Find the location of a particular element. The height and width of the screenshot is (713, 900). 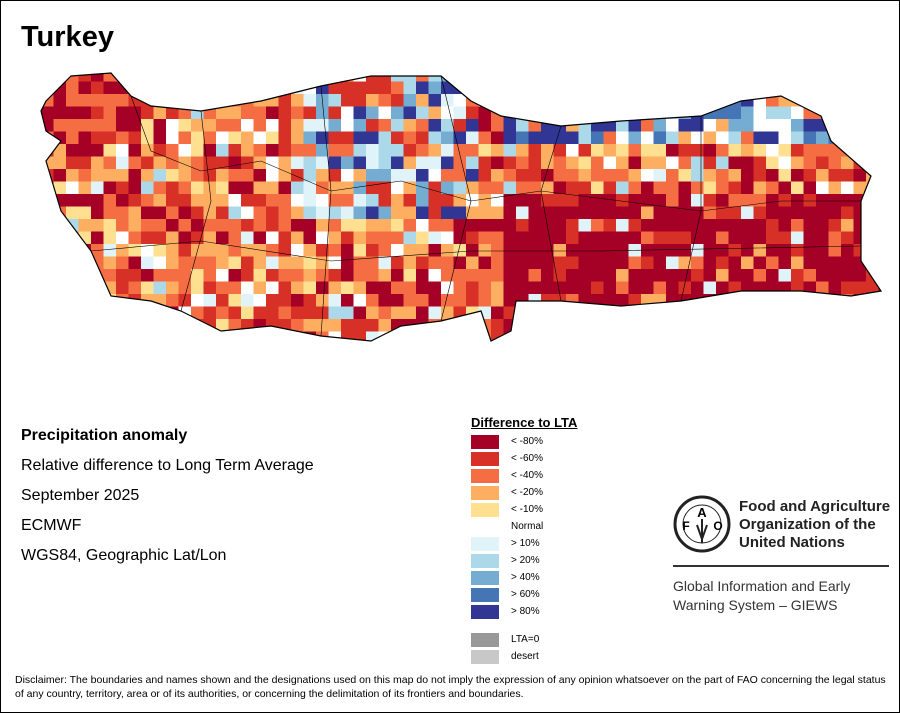

legend-swatch is located at coordinates (485, 492).